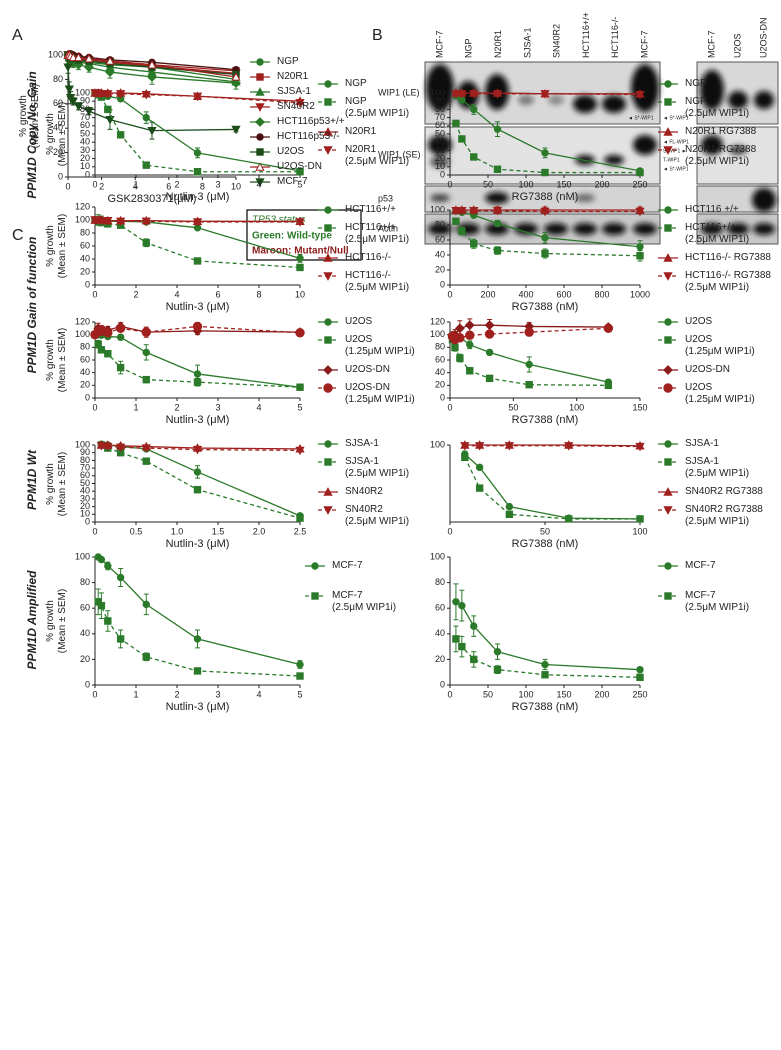 The width and height of the screenshot is (781, 1050). Describe the element at coordinates (85, 514) in the screenshot. I see `y-tick-label: 10` at that location.